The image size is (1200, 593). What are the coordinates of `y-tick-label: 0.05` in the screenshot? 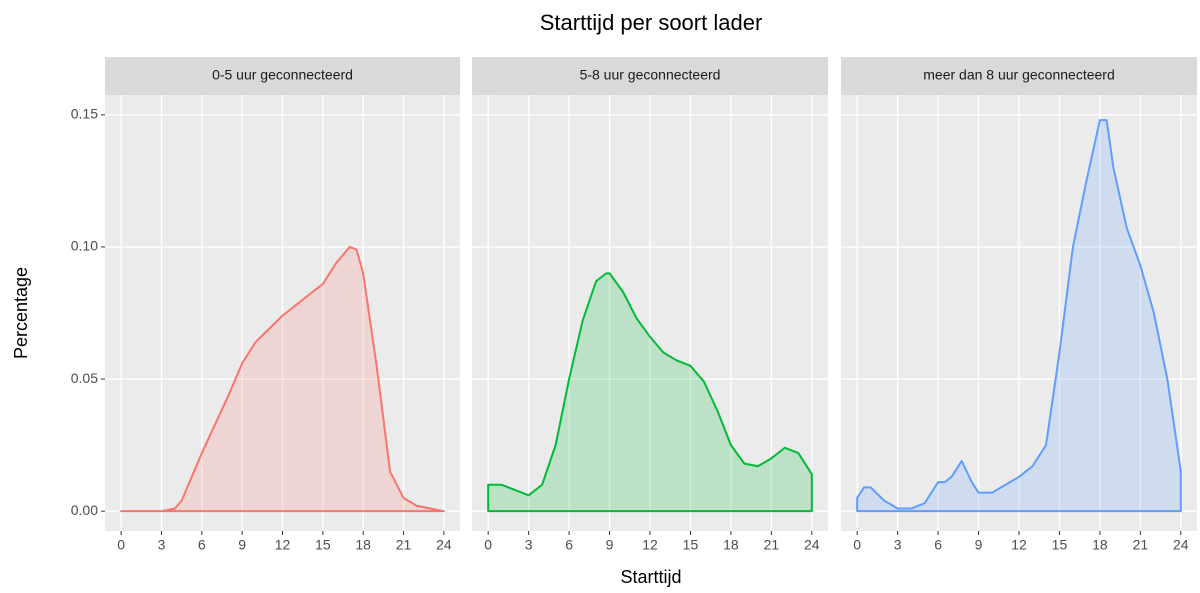 It's located at (84, 378).